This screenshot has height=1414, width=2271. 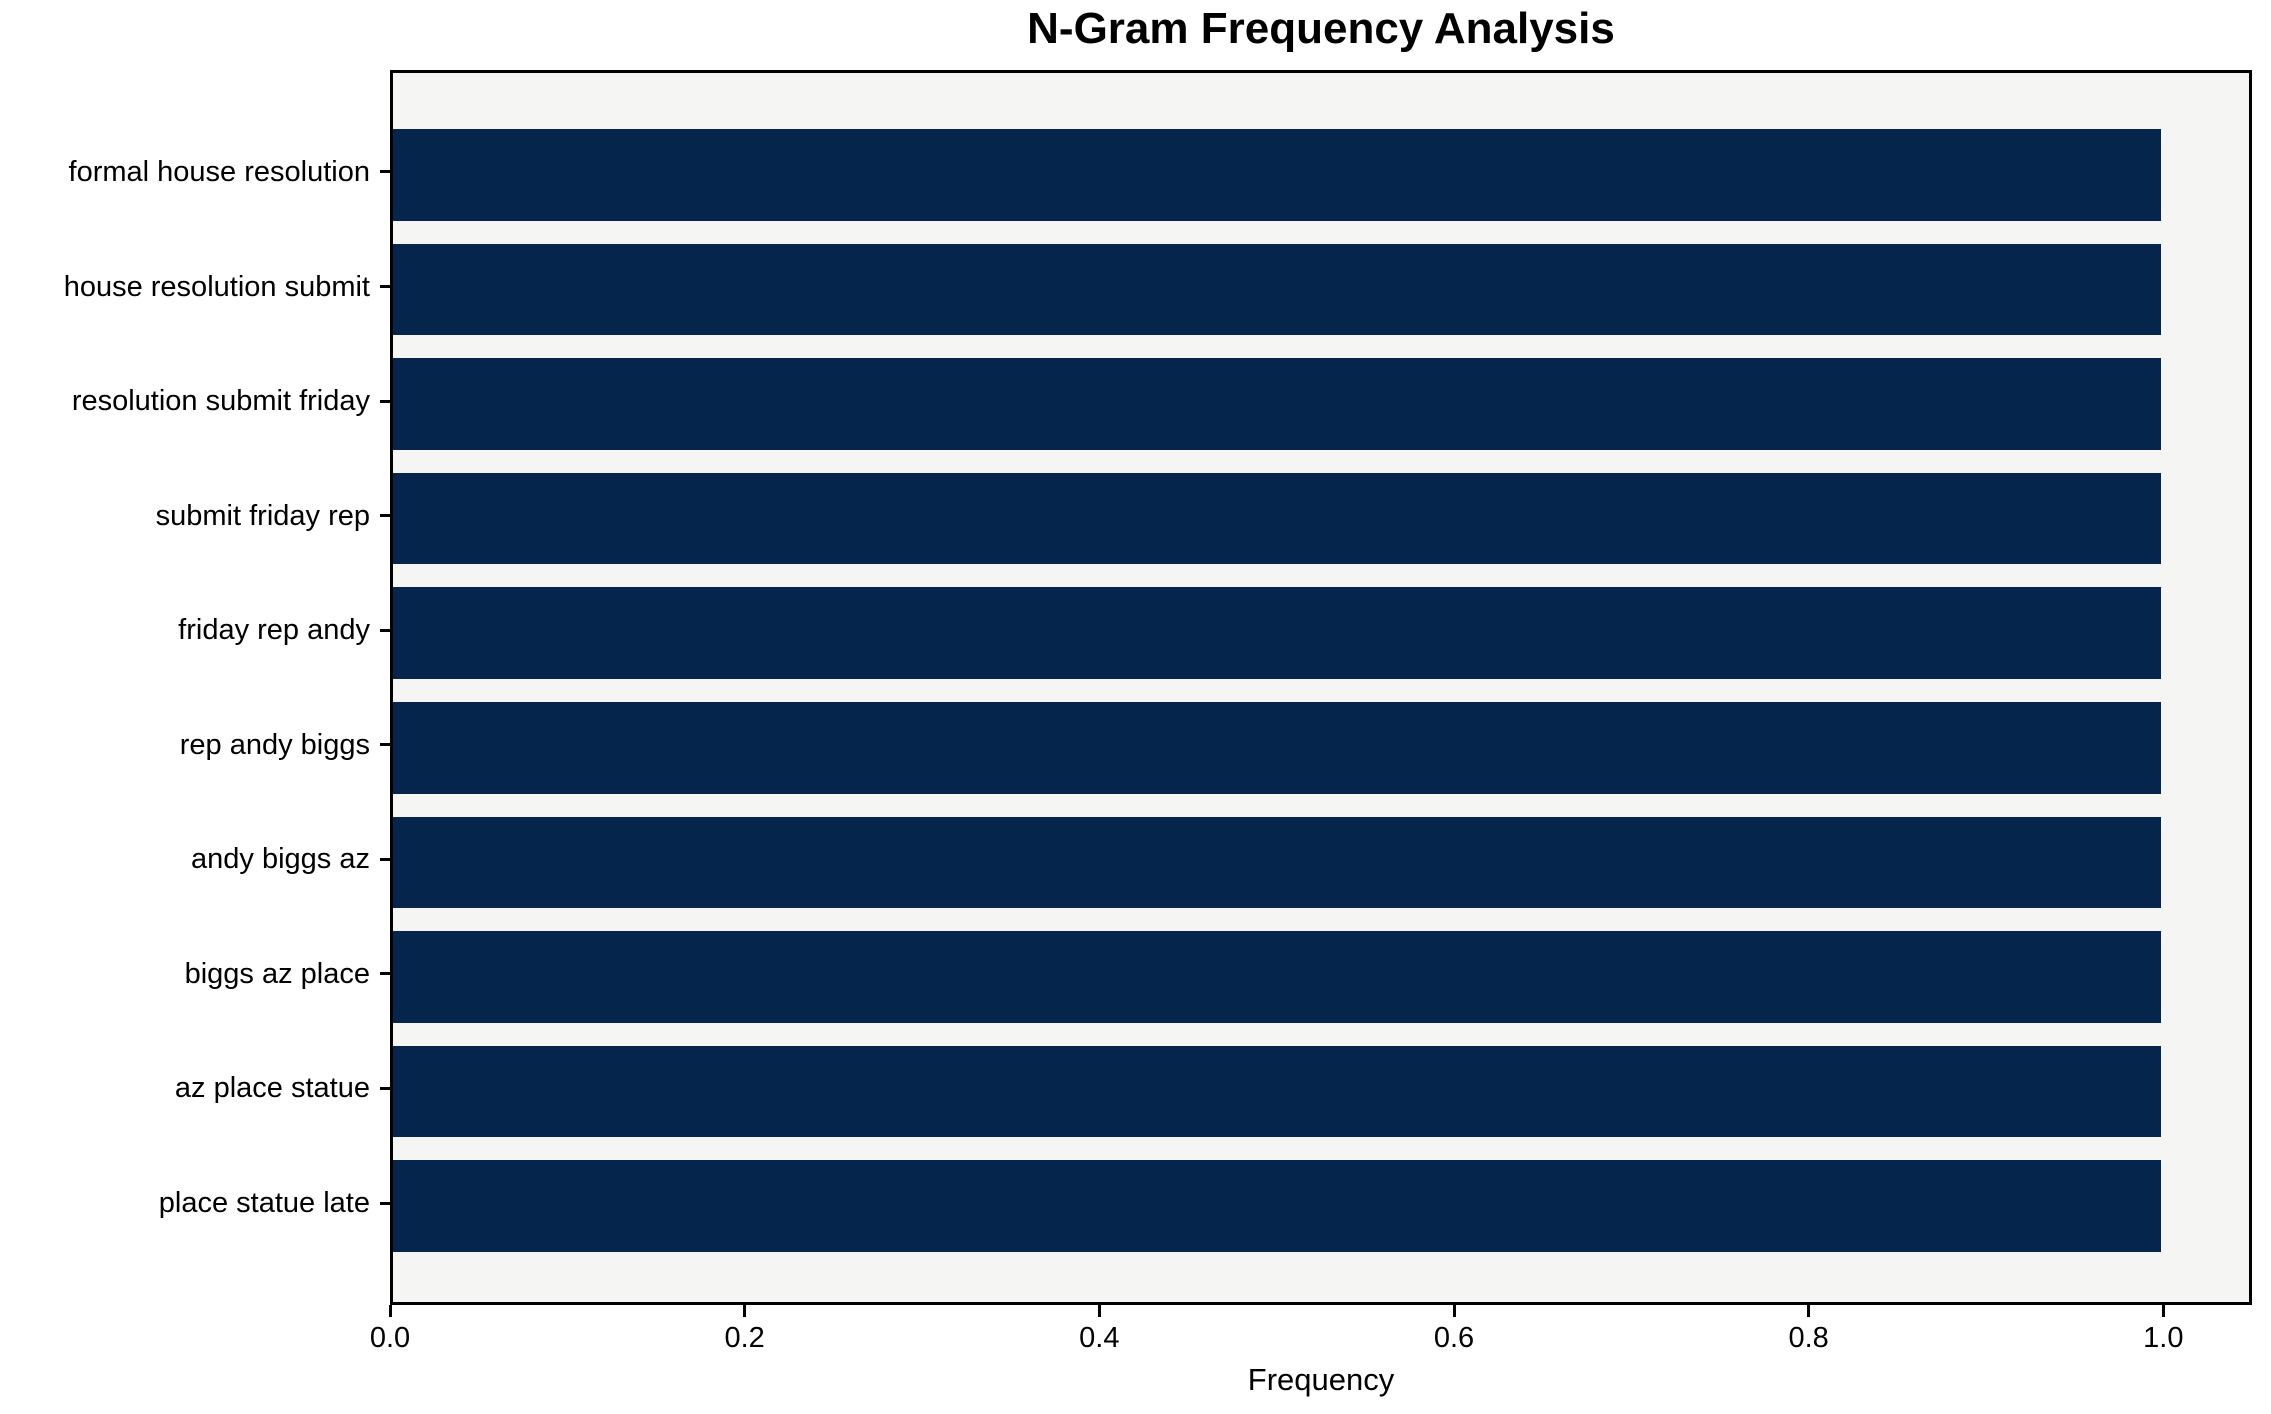 What do you see at coordinates (262, 515) in the screenshot?
I see `y-tick-label: submit friday rep` at bounding box center [262, 515].